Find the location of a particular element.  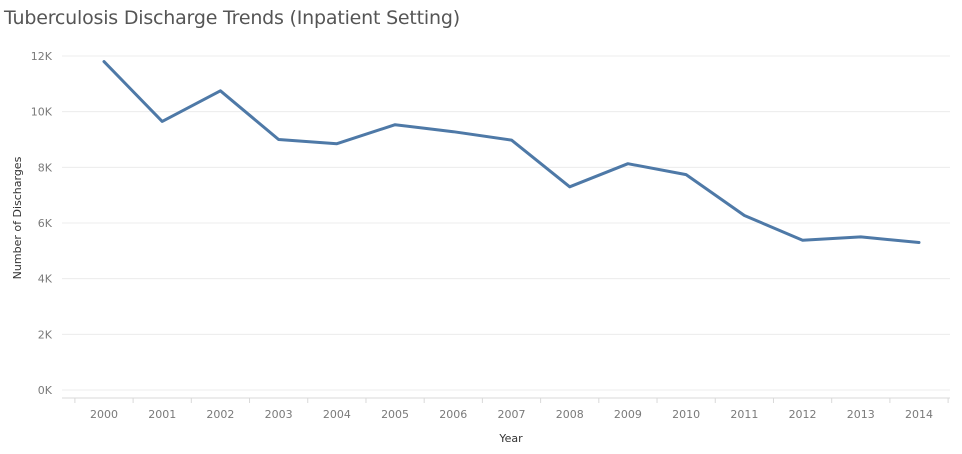

x-tick-label: 2000 is located at coordinates (104, 414).